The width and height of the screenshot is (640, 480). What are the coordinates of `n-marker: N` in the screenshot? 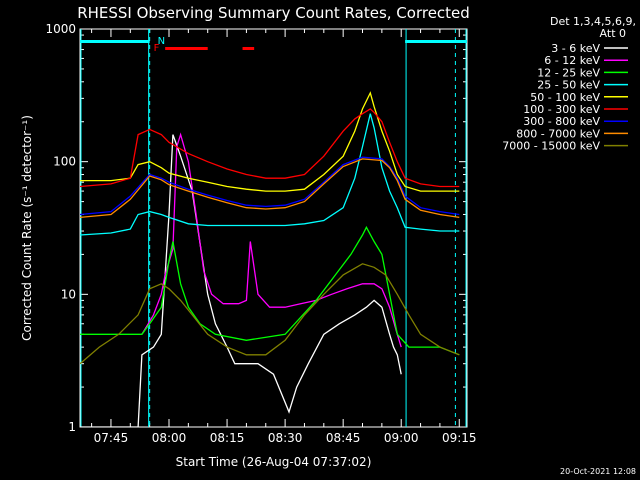 It's located at (161, 41).